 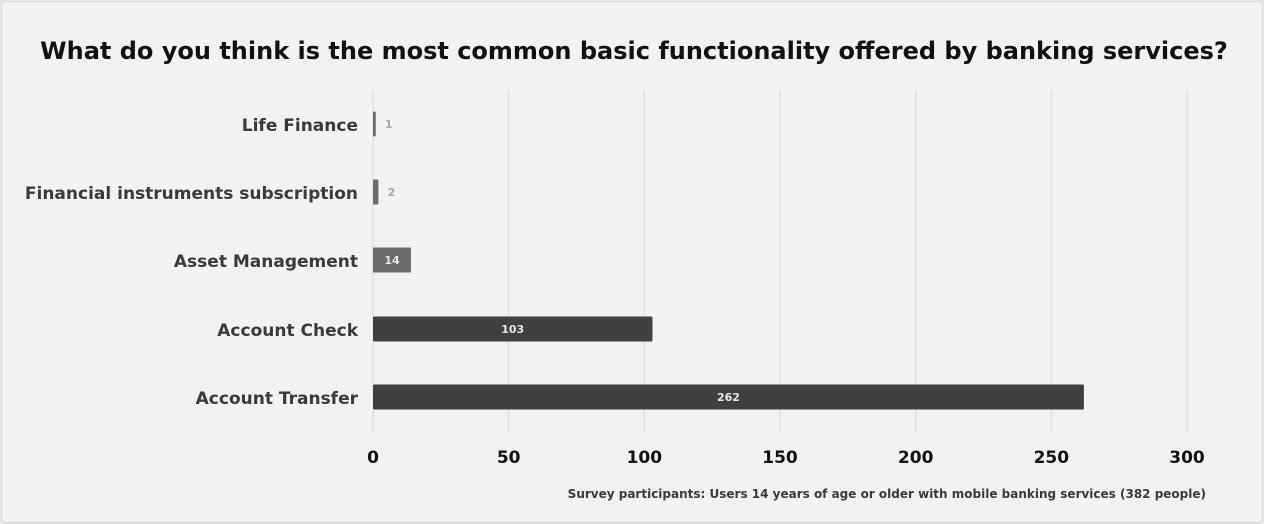 I want to click on data-label: 262, so click(x=728, y=397).